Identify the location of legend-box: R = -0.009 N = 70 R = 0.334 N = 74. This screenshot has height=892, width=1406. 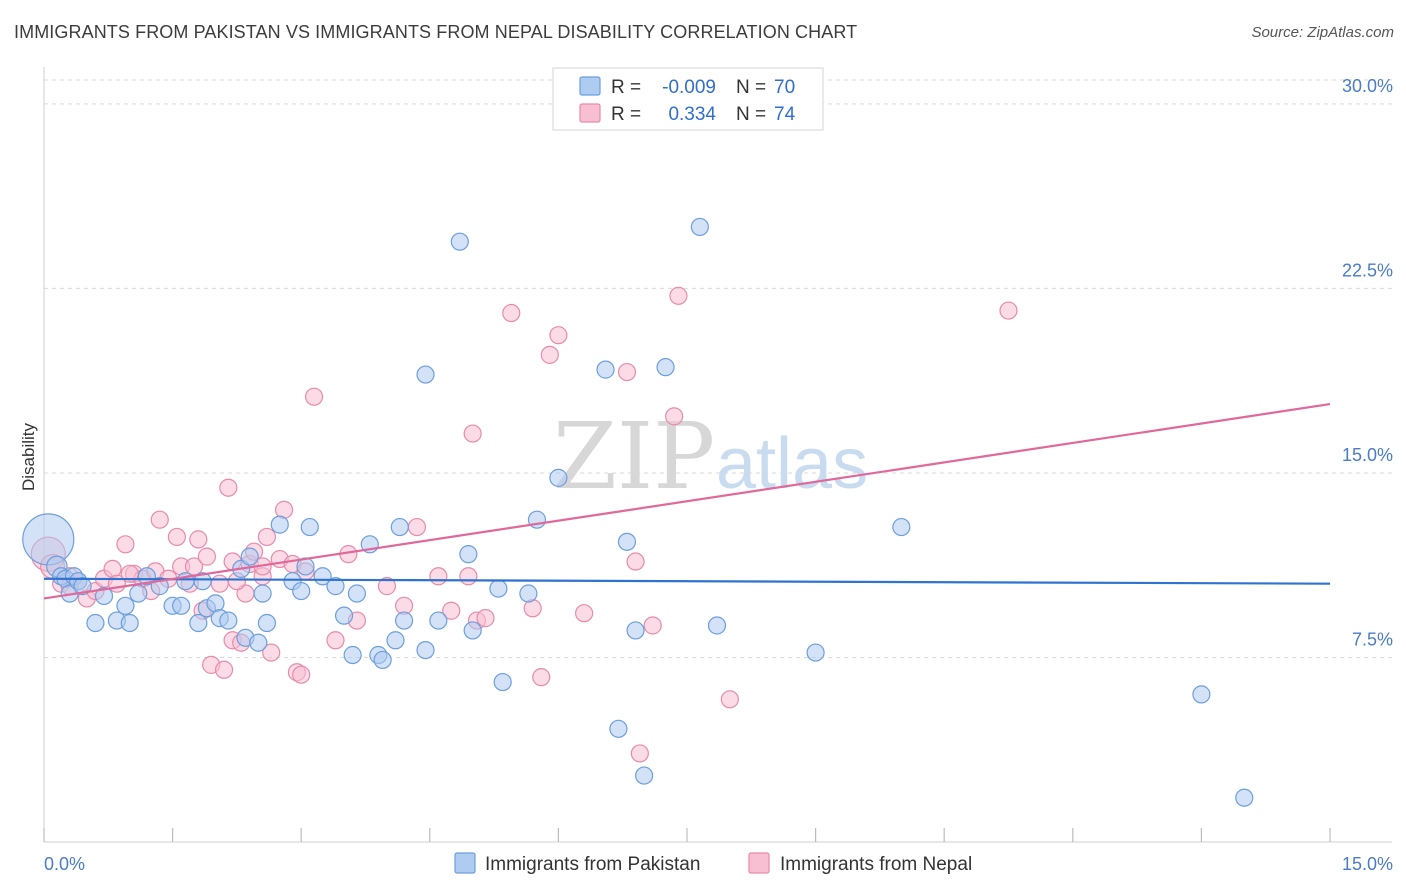
(688, 99).